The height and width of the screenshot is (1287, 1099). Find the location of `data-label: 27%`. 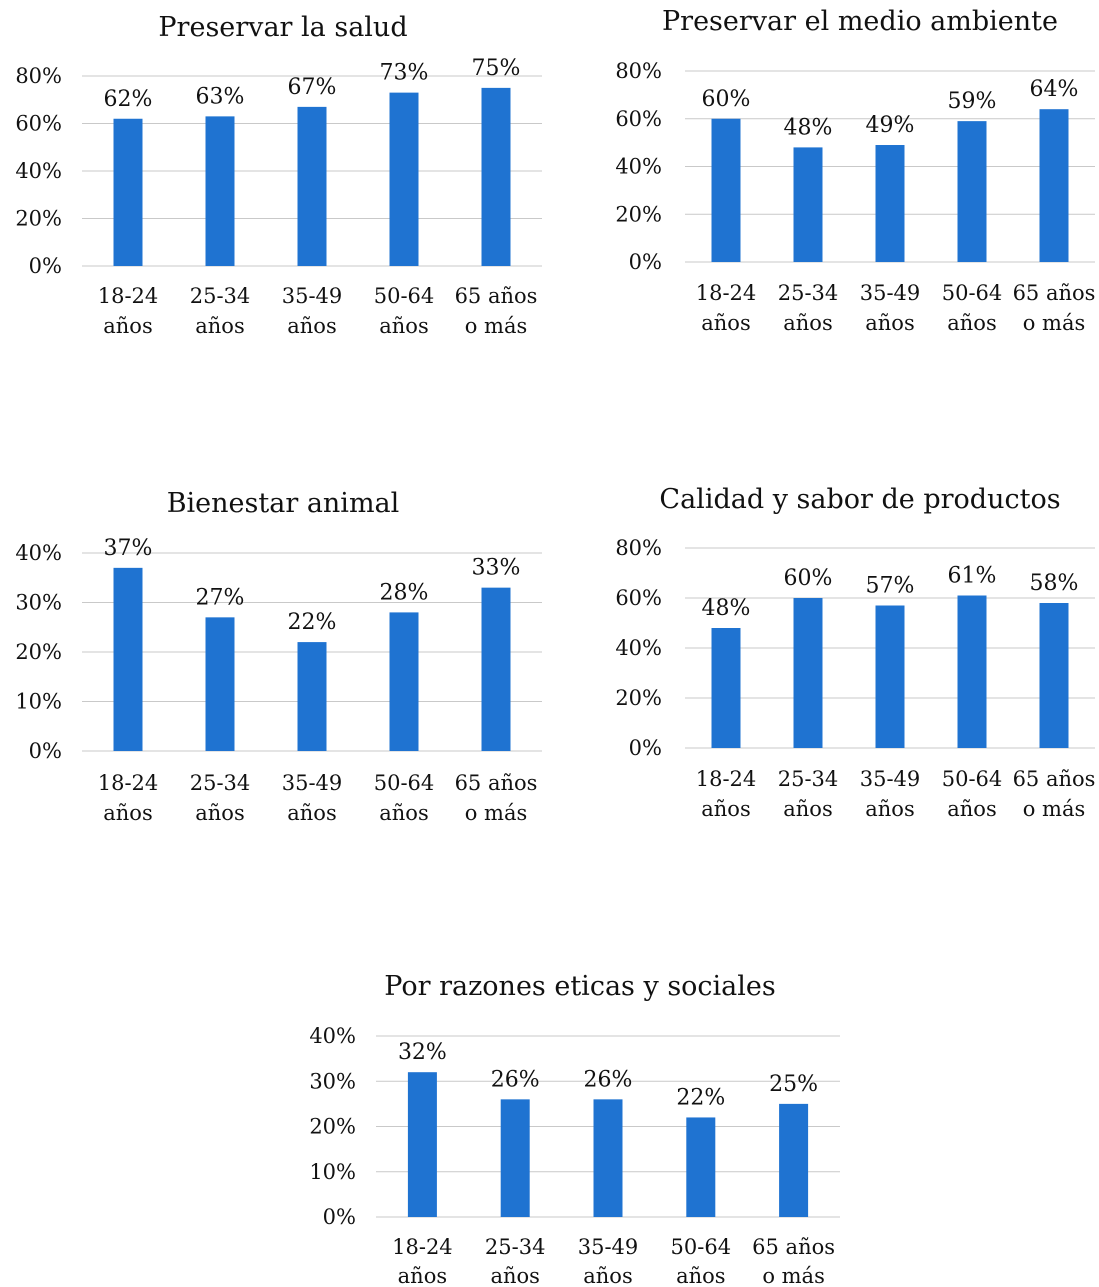

data-label: 27% is located at coordinates (220, 597).